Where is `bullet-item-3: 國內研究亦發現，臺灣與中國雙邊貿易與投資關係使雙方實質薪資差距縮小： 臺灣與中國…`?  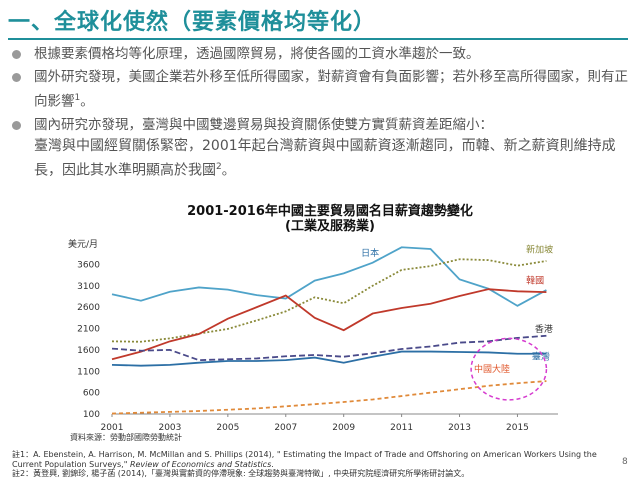 bullet-item-3: 國內研究亦發現，臺灣與中國雙邊貿易與投資關係使雙方實質薪資差距縮小： 臺灣與中國… is located at coordinates (322, 148).